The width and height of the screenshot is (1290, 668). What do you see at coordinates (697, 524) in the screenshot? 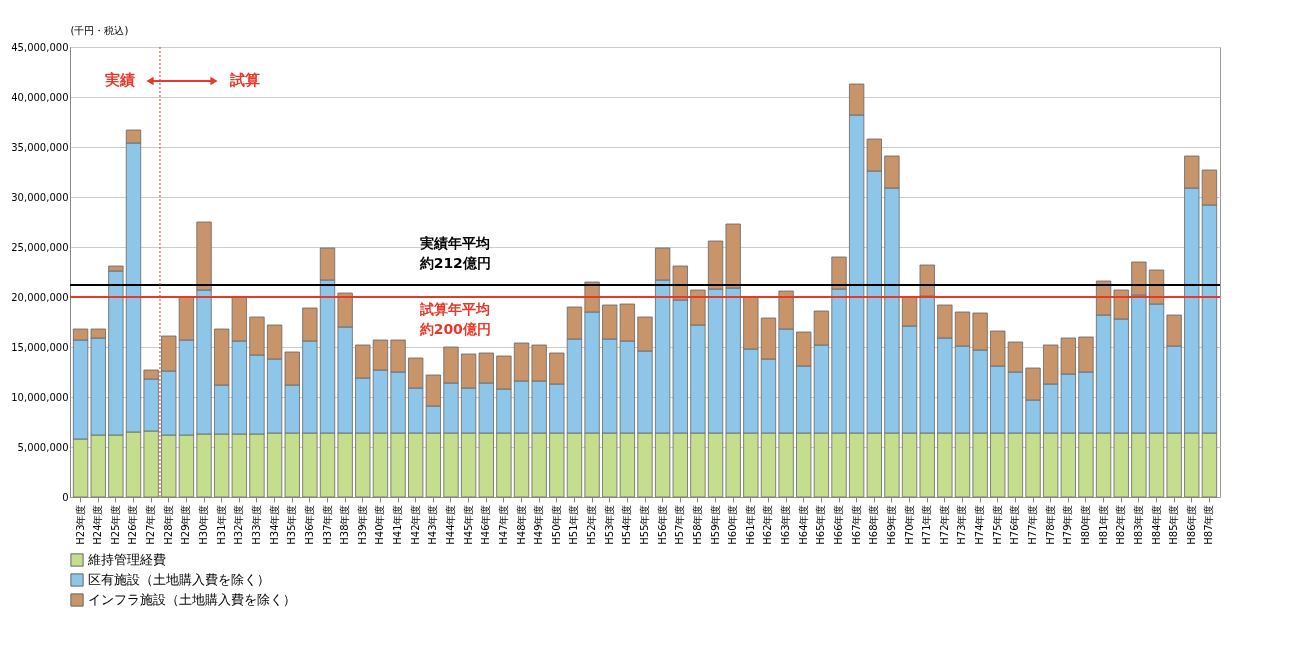
I see `x-tick-label: H58年度` at bounding box center [697, 524].